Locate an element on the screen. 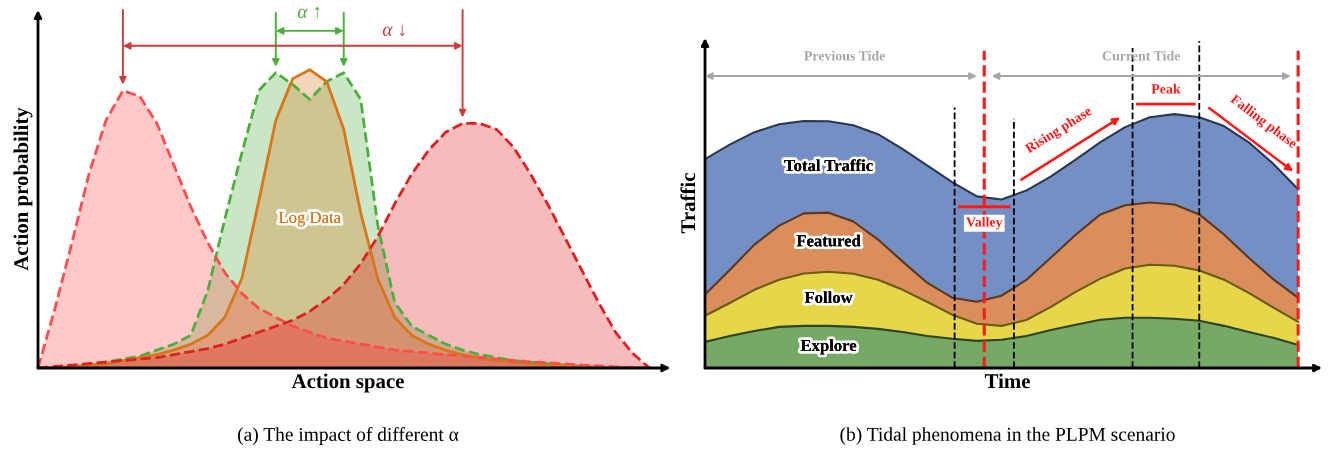 The image size is (1332, 453). series-label: Explore is located at coordinates (828, 347).